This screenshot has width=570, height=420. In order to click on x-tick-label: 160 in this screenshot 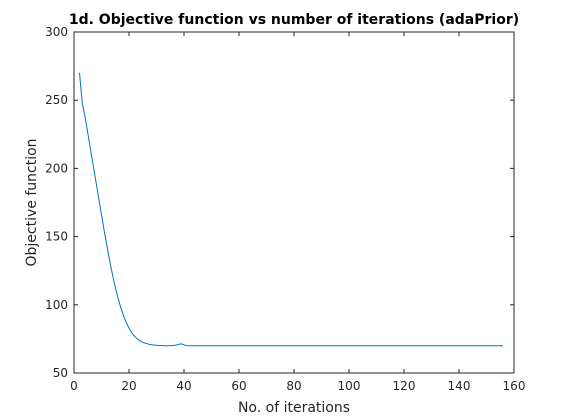, I will do `click(514, 386)`.